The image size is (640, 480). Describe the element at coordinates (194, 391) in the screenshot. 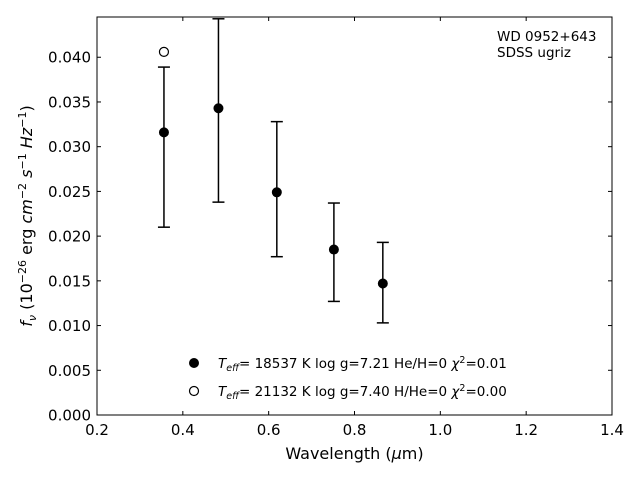

I see `legend-marker-open` at that location.